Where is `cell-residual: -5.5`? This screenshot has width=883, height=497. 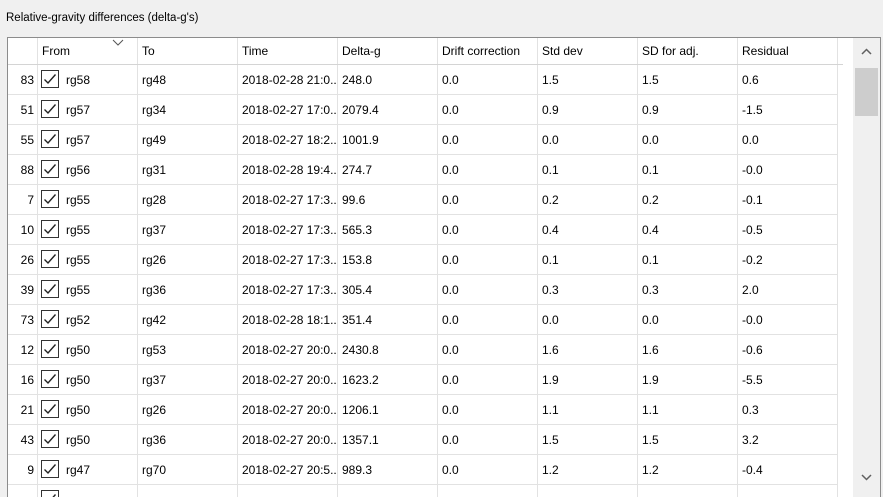 cell-residual: -5.5 is located at coordinates (788, 380).